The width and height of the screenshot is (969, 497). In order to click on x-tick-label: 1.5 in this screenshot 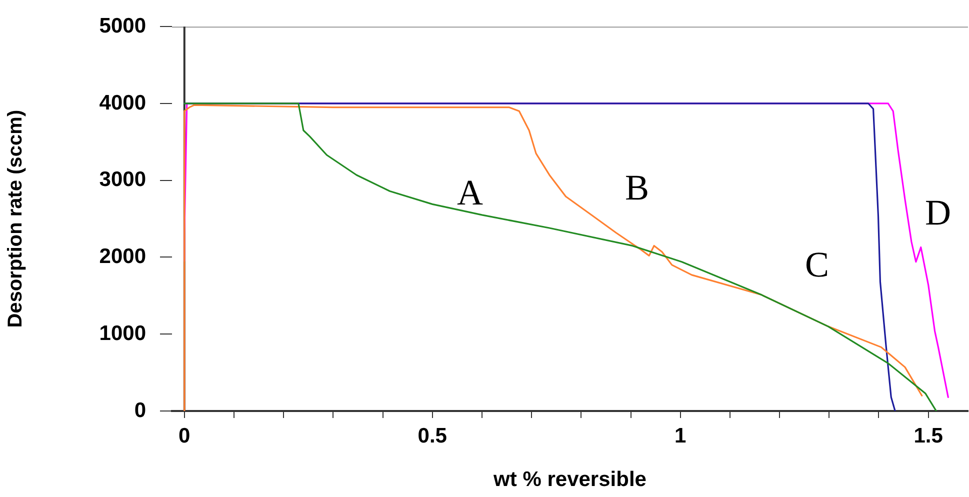, I will do `click(929, 436)`.